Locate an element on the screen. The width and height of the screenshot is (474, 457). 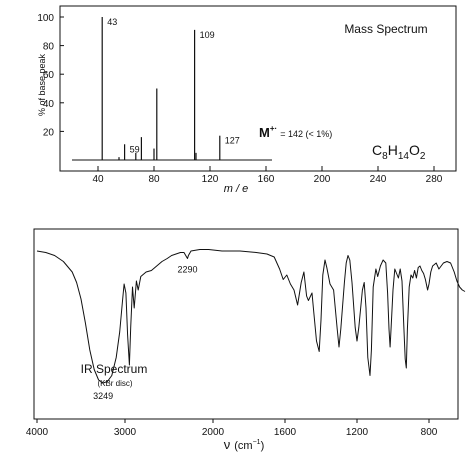
ms-y-tick-label: 20 is located at coordinates (49, 132).